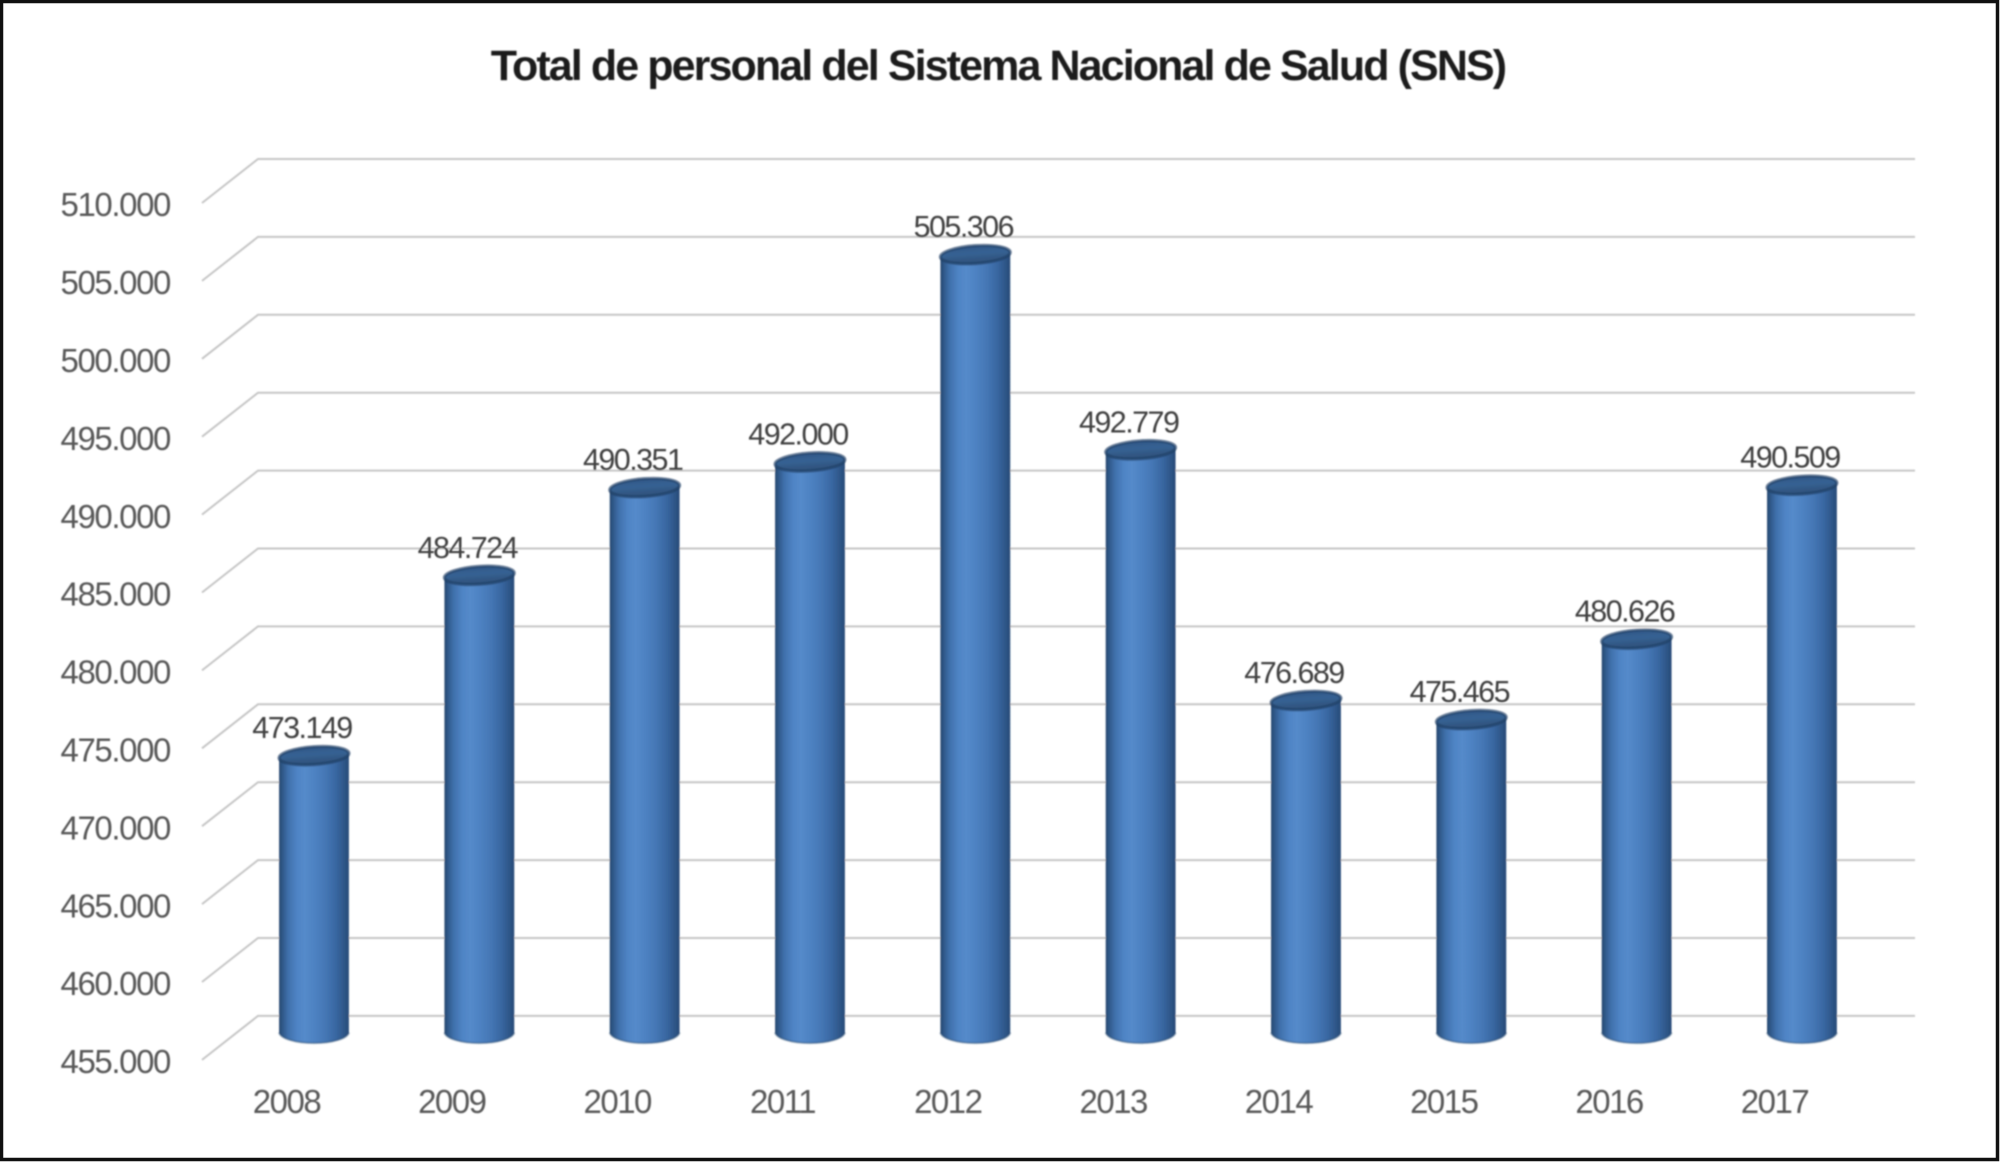 The width and height of the screenshot is (2000, 1162). I want to click on svg-text: 470.000, so click(116, 827).